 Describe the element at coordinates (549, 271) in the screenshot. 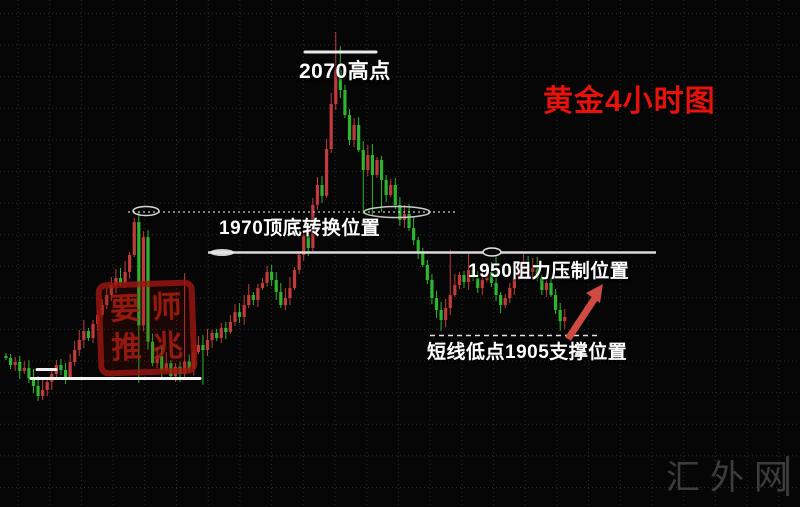

I see `annotation-resistance: 1950阻力压制位置` at that location.